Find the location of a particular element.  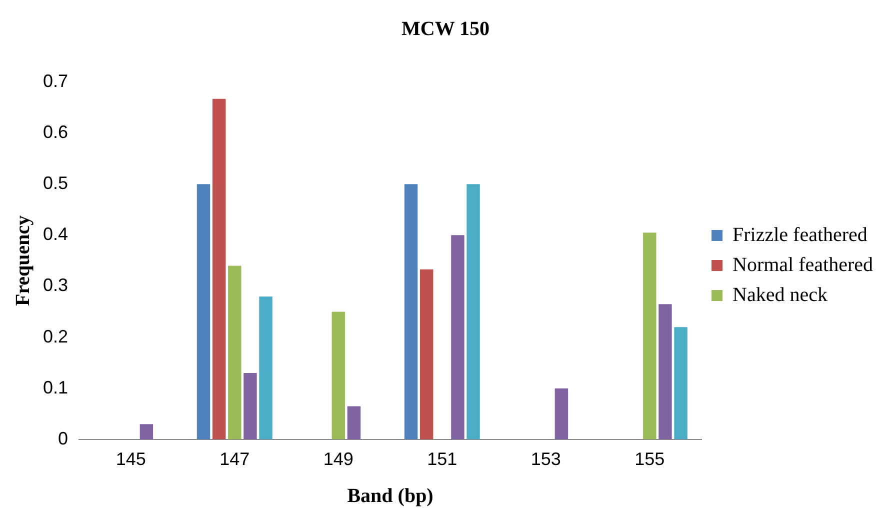

y-tick-label: 0.1 is located at coordinates (55, 387).